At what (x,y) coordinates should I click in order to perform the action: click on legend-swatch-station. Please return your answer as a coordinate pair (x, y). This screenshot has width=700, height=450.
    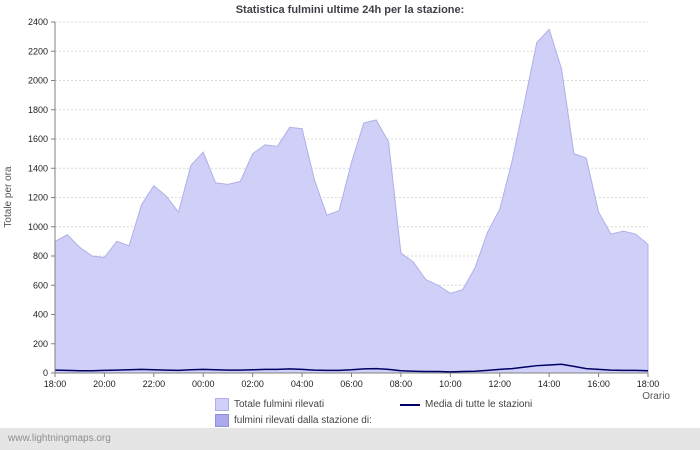
    Looking at the image, I should click on (222, 420).